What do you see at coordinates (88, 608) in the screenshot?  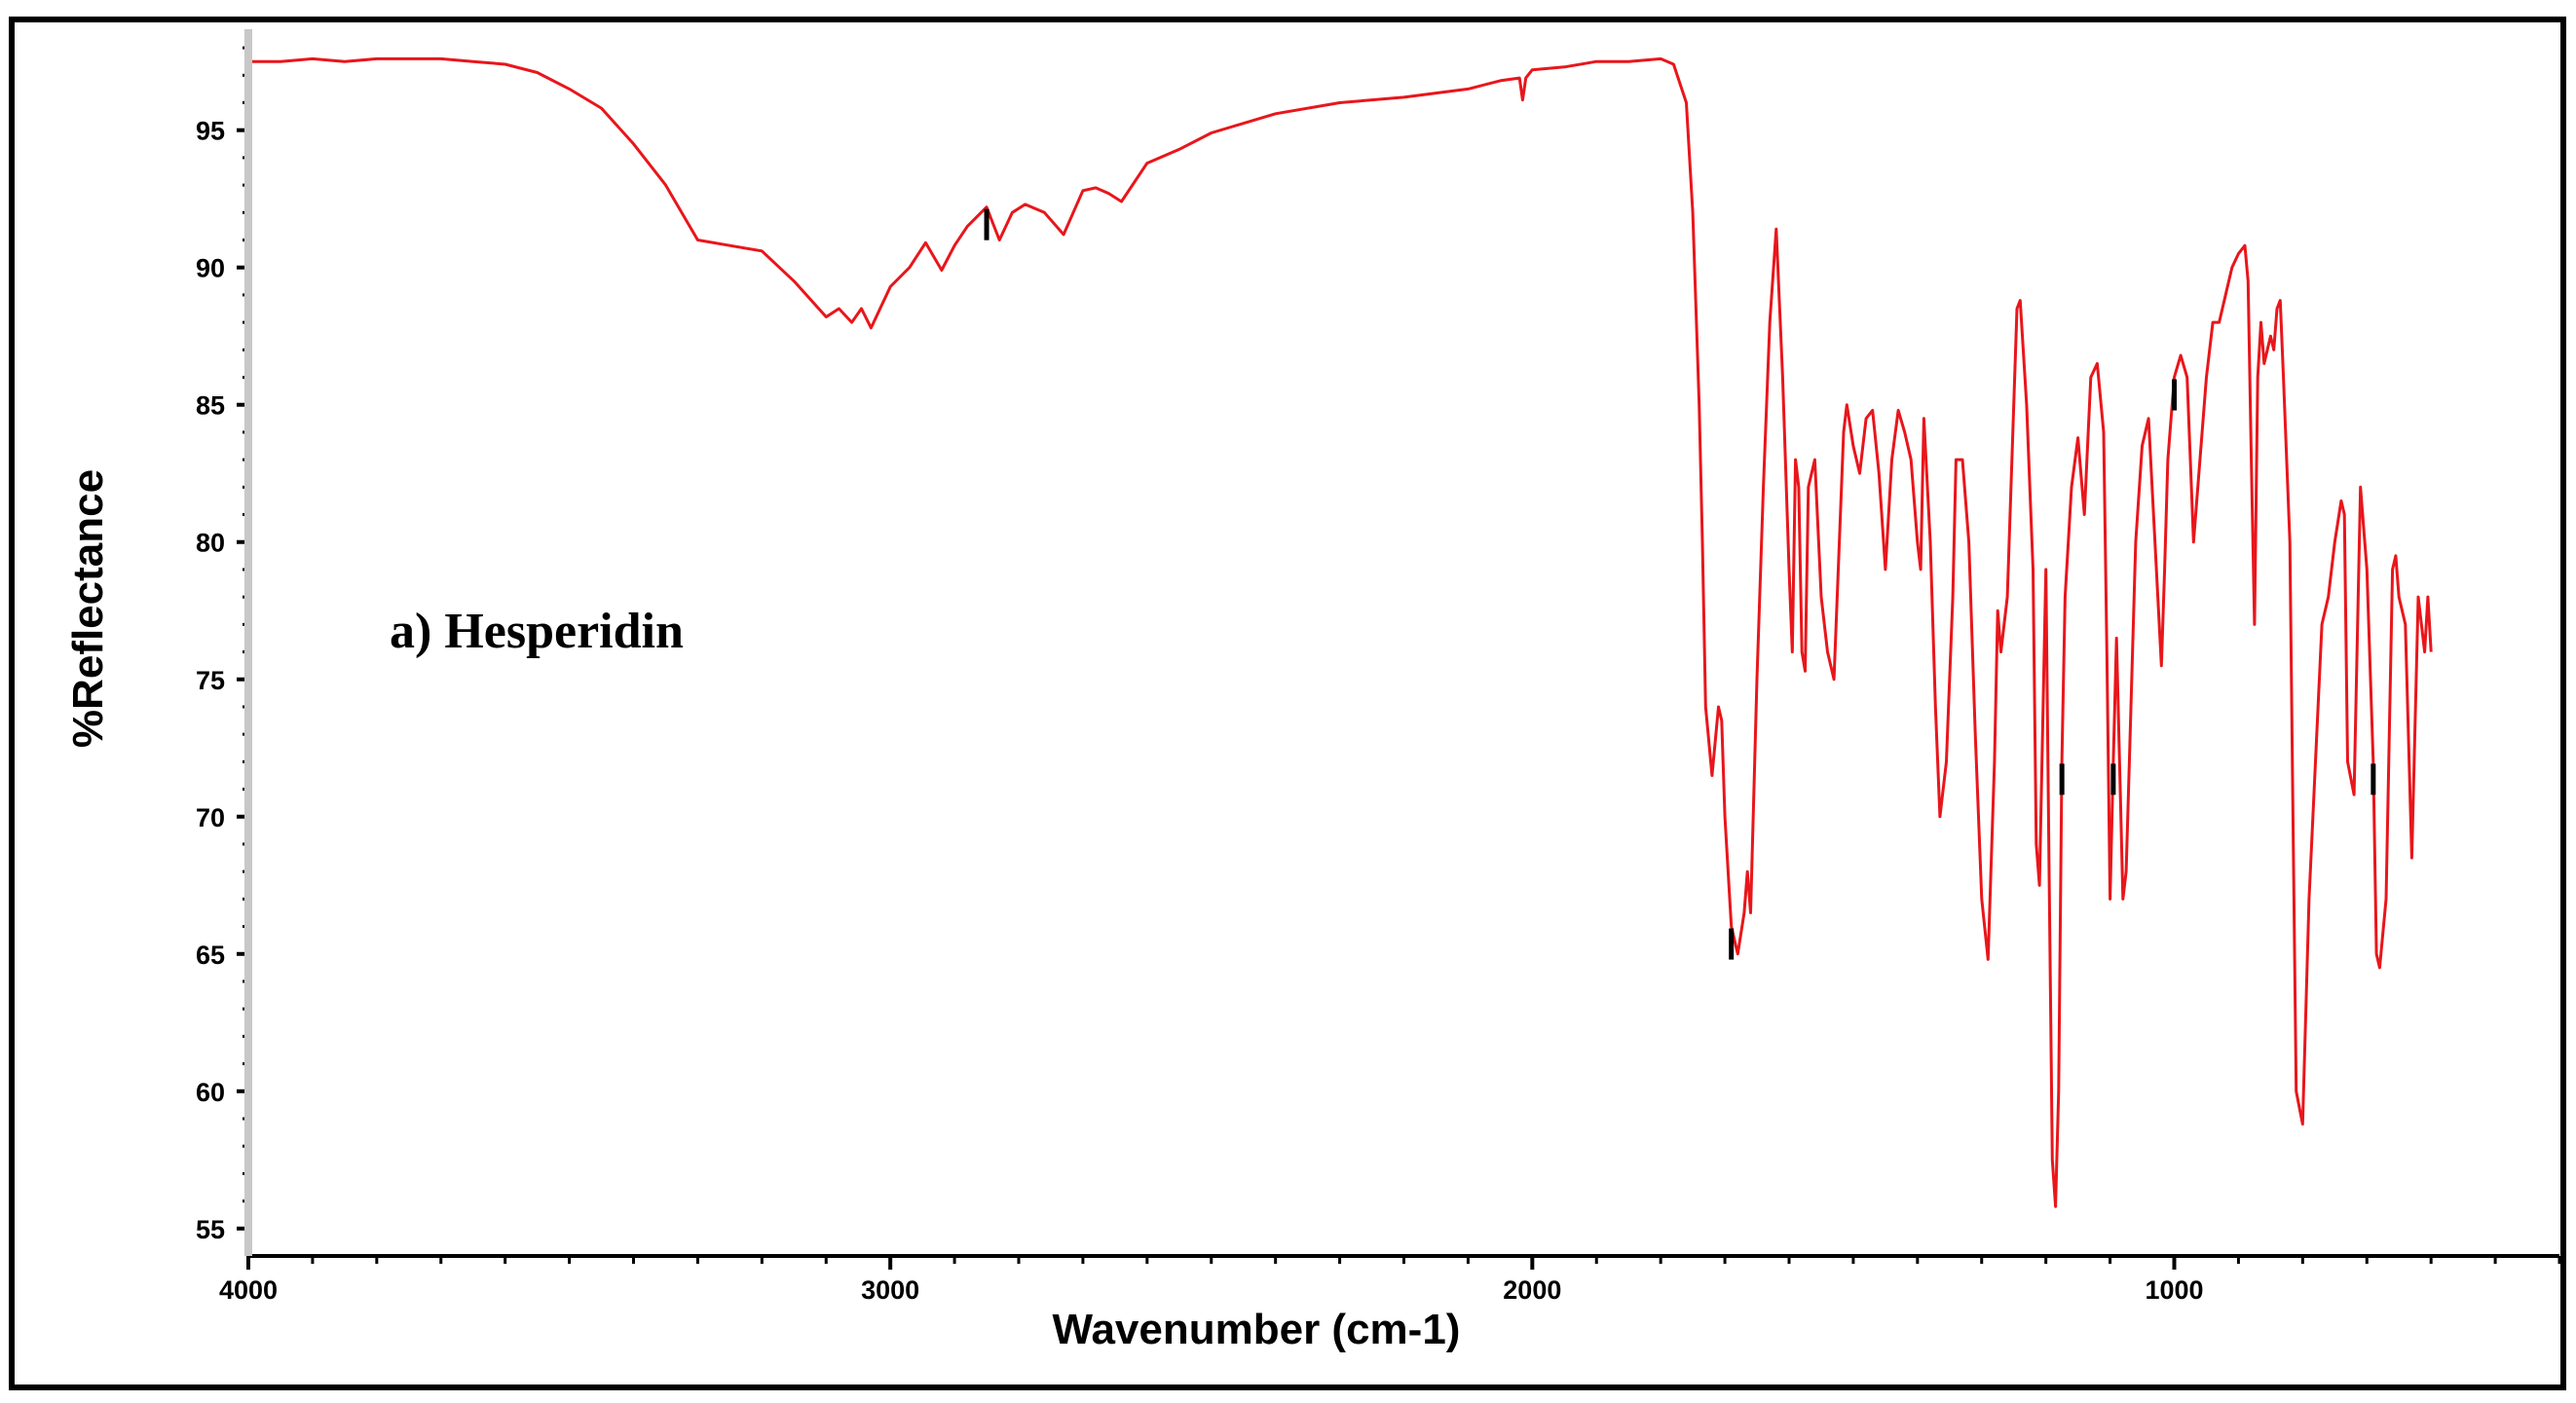 I see `y-axis-title: %Reflectance` at bounding box center [88, 608].